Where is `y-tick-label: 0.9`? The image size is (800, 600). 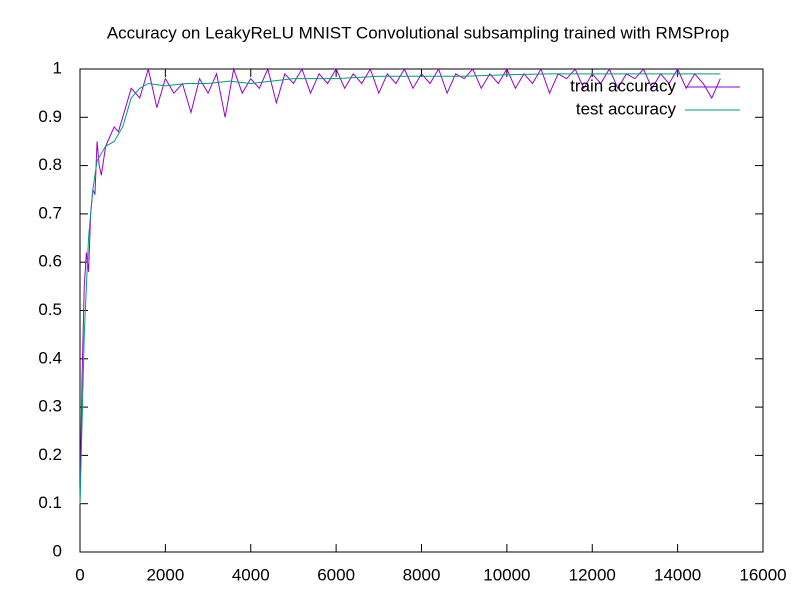 y-tick-label: 0.9 is located at coordinates (50, 116).